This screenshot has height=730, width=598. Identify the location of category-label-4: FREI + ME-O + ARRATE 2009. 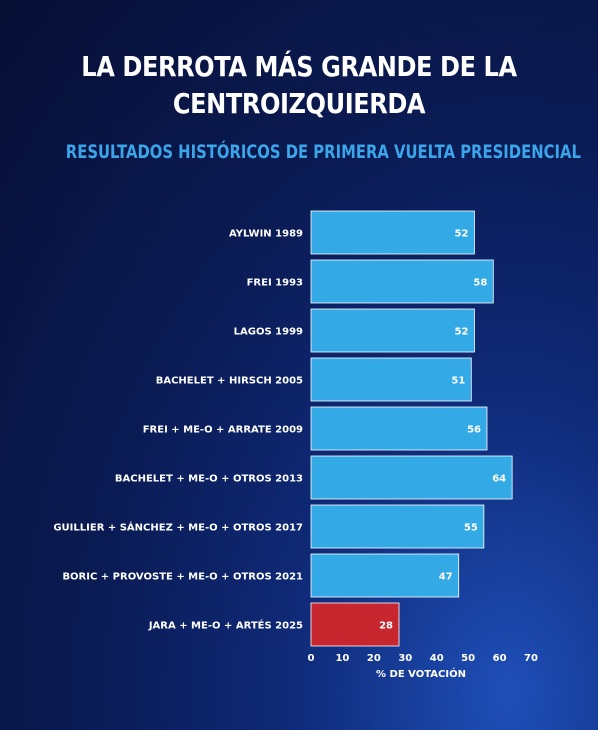
(223, 430).